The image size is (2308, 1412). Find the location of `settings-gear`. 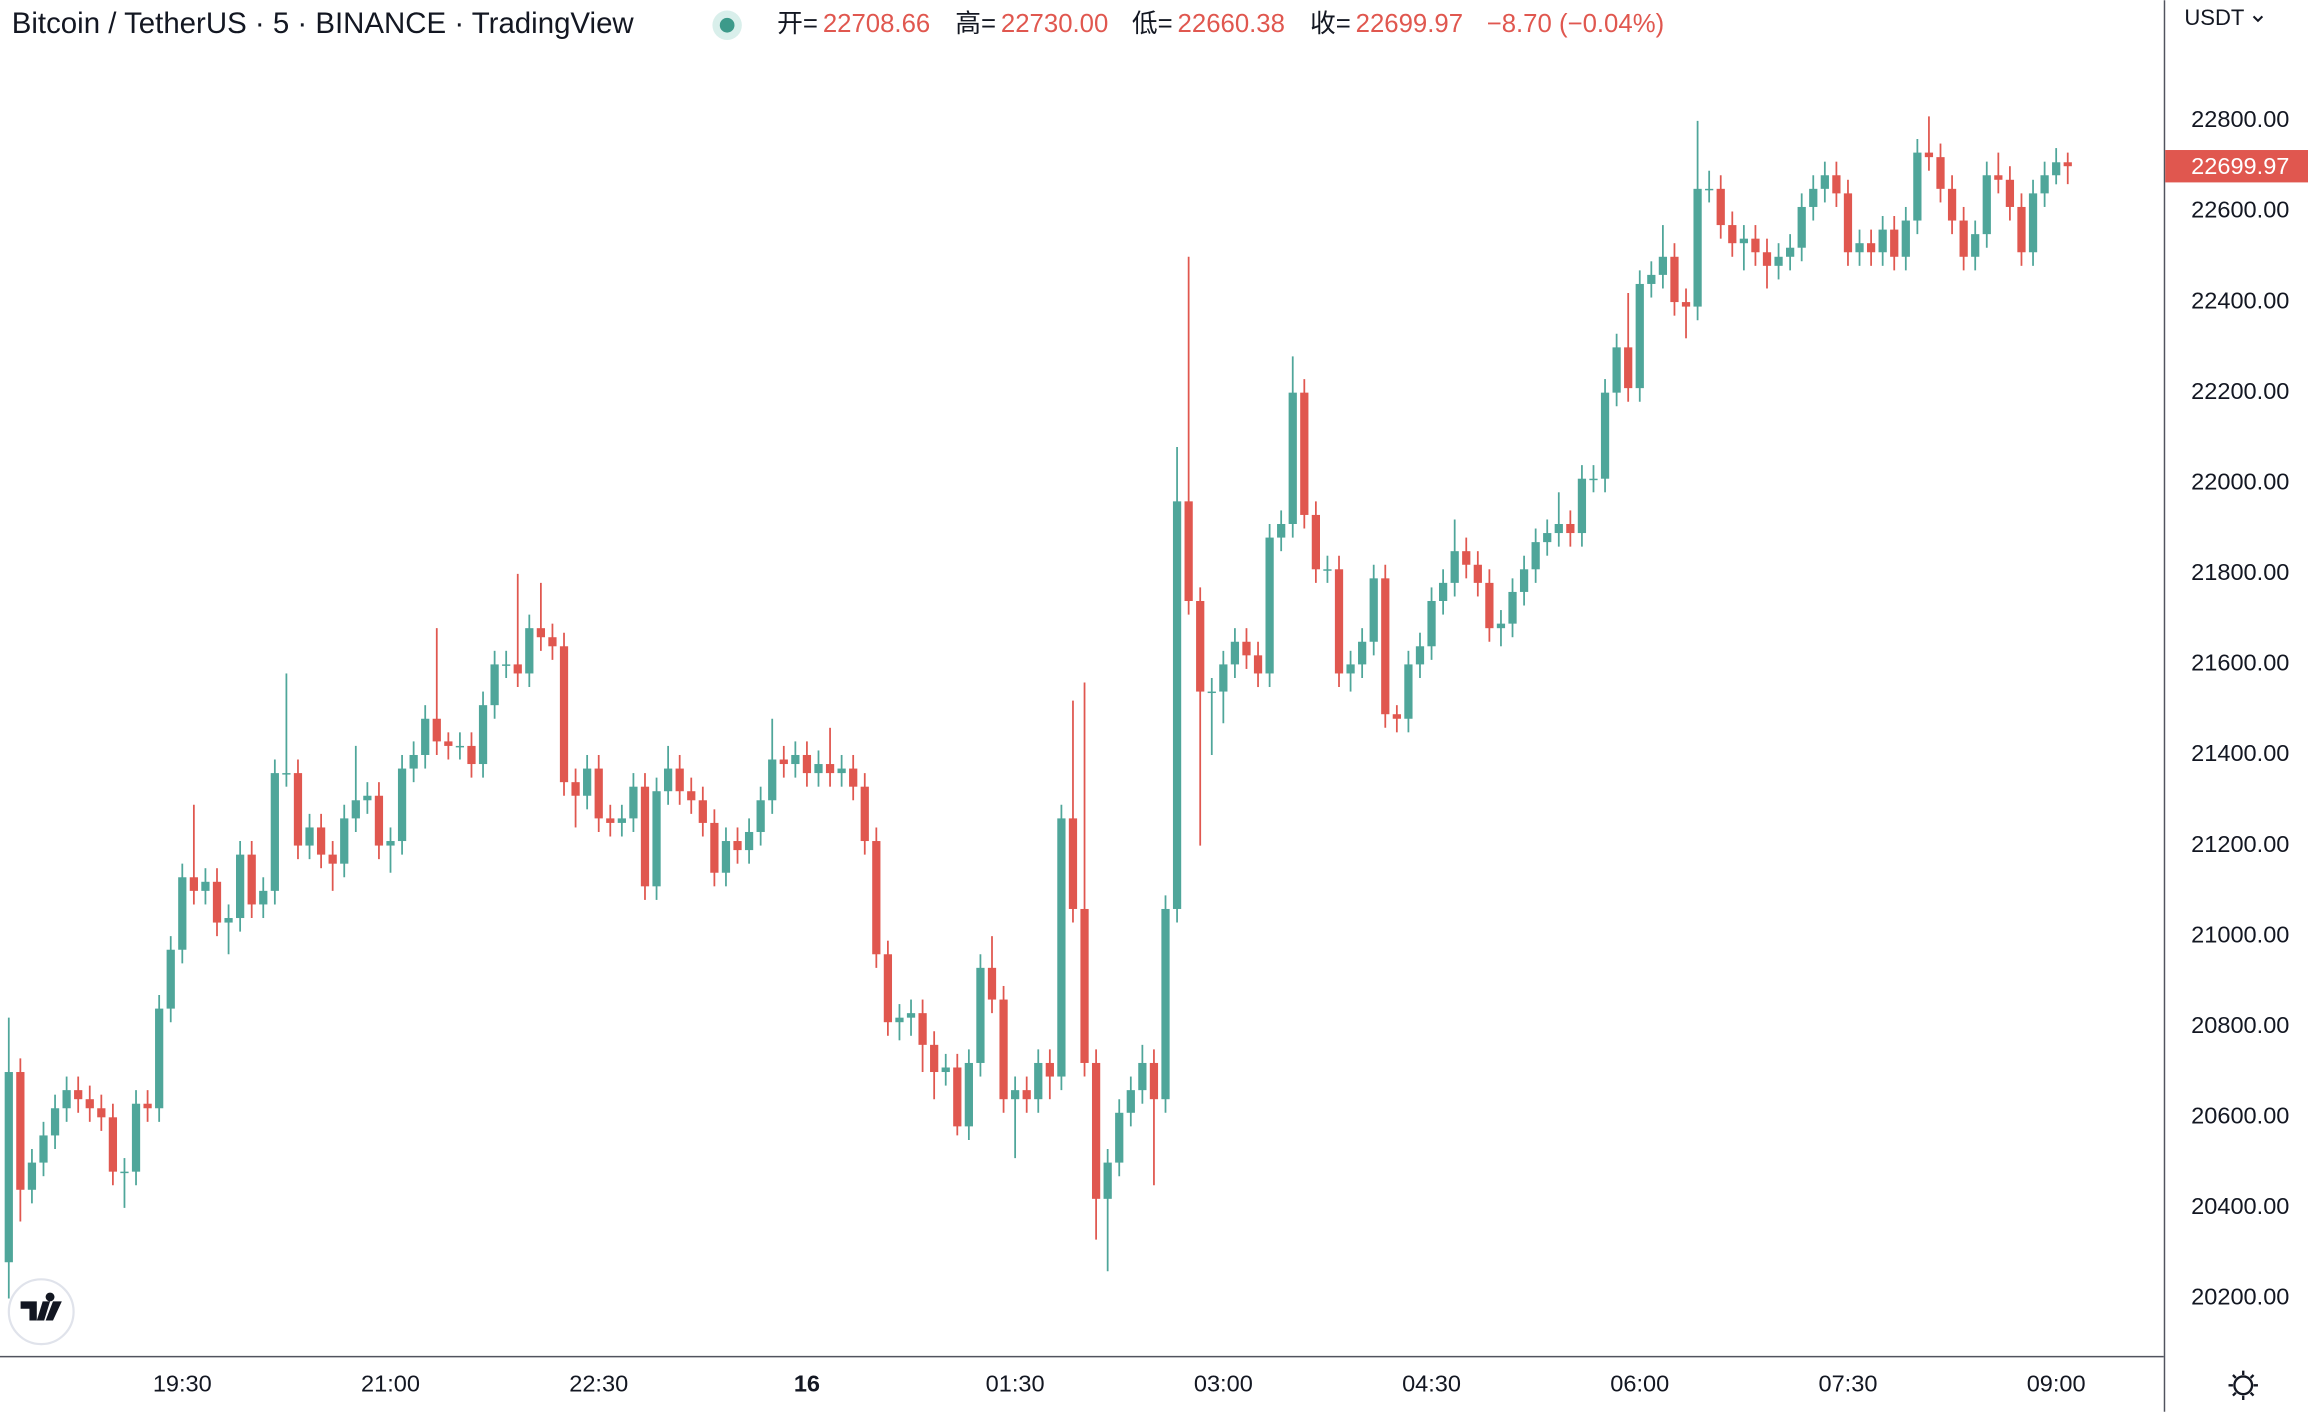

settings-gear is located at coordinates (2243, 1385).